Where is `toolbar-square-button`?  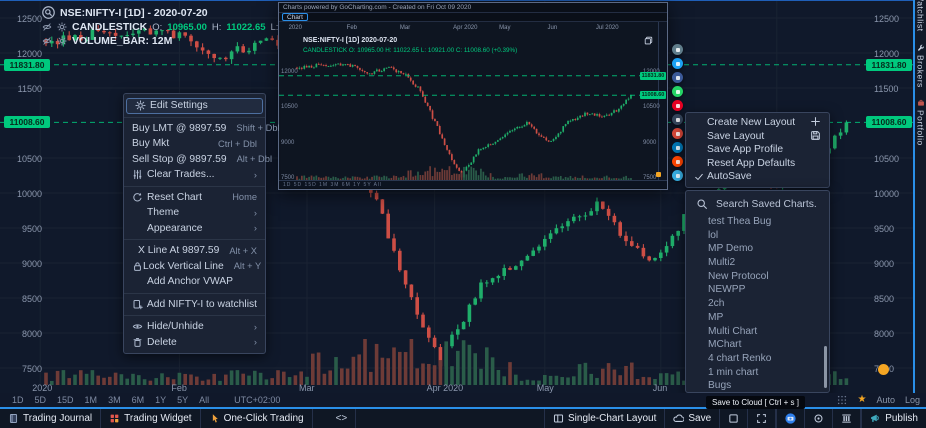
toolbar-square-button is located at coordinates (733, 418).